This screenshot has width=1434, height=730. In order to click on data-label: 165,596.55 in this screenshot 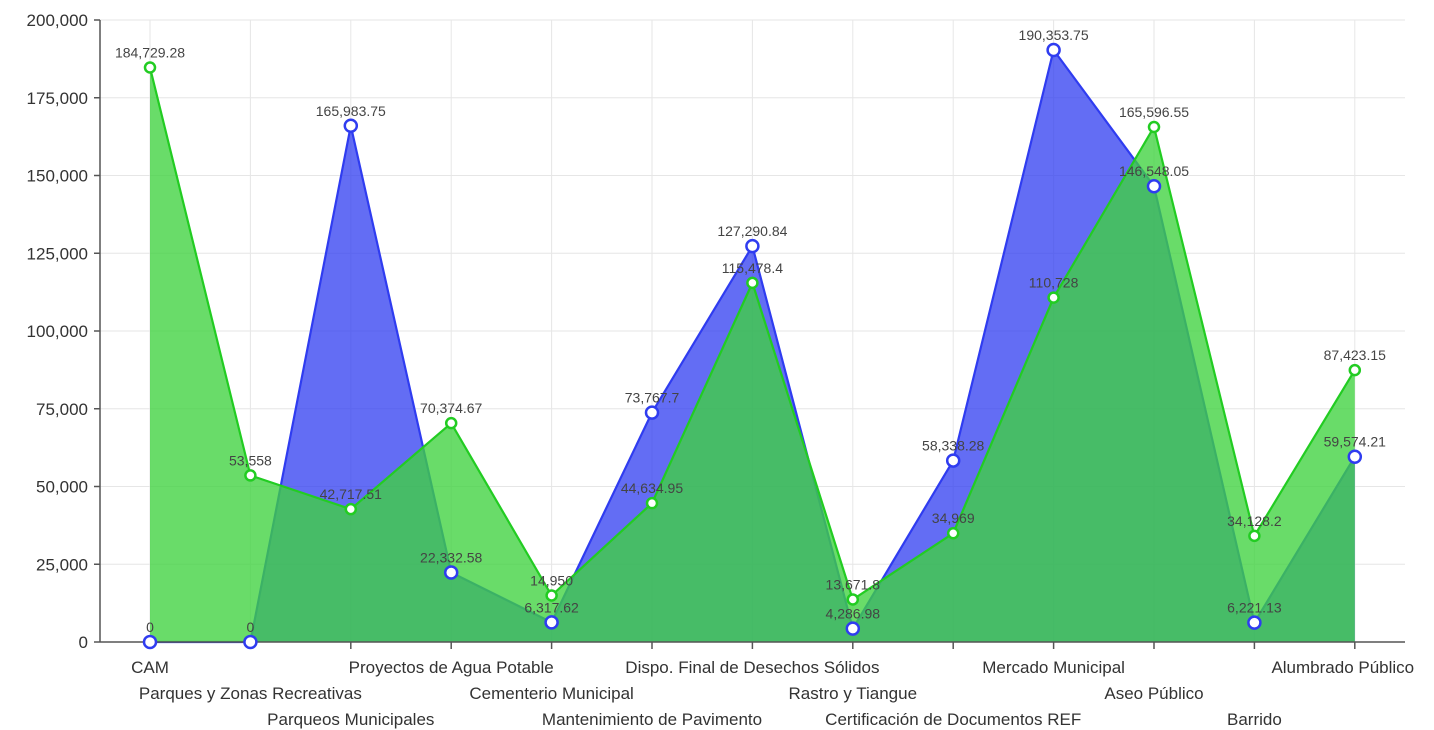, I will do `click(1154, 112)`.